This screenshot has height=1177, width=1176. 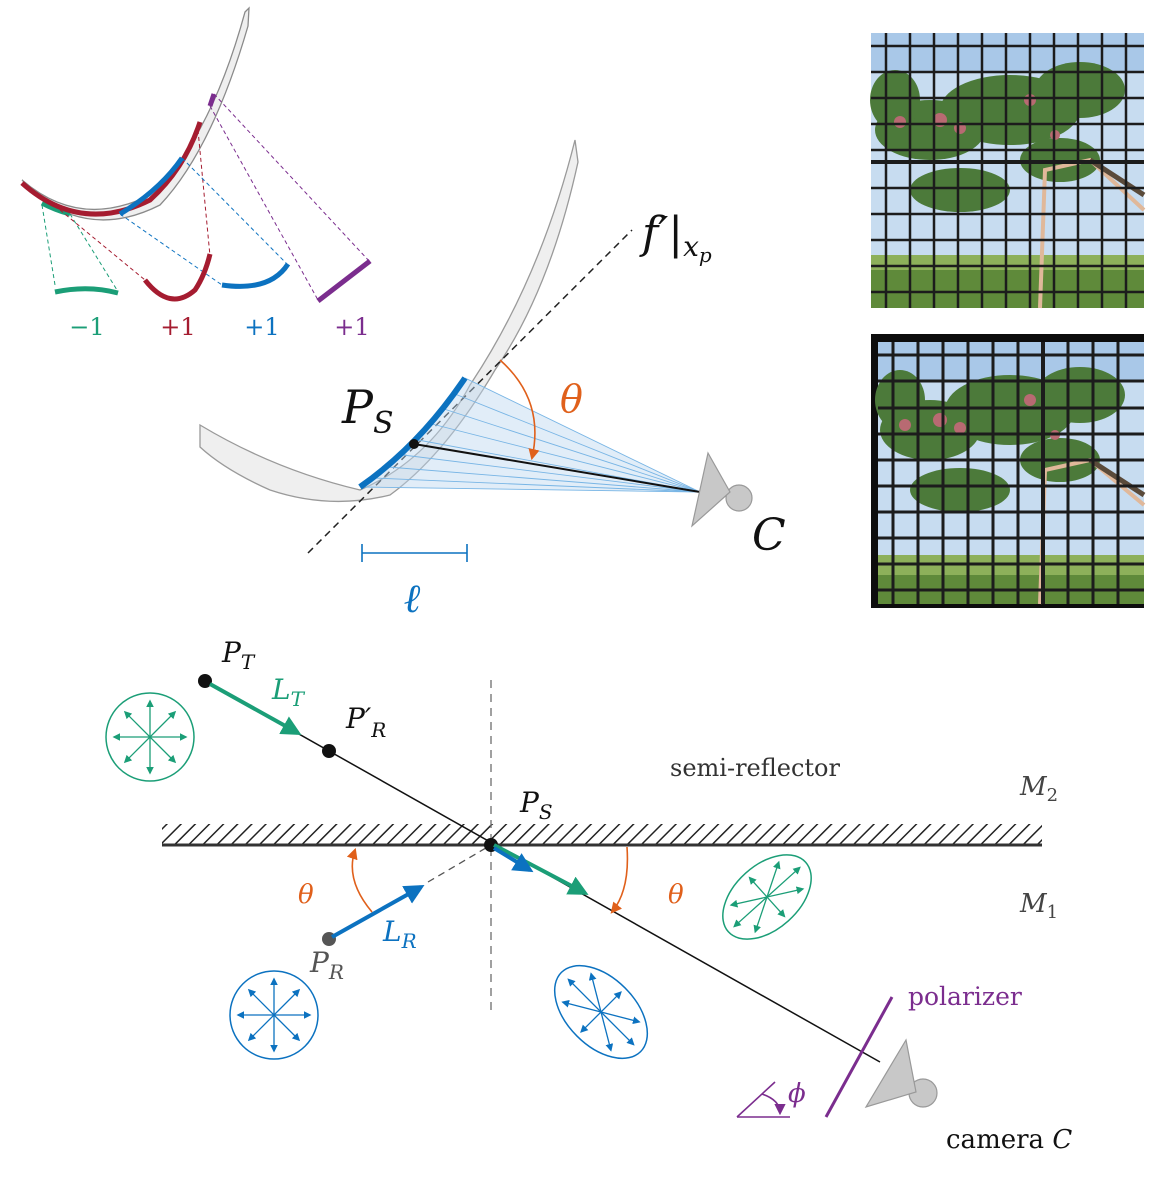 I want to click on point-ps-dot, so click(x=414, y=444).